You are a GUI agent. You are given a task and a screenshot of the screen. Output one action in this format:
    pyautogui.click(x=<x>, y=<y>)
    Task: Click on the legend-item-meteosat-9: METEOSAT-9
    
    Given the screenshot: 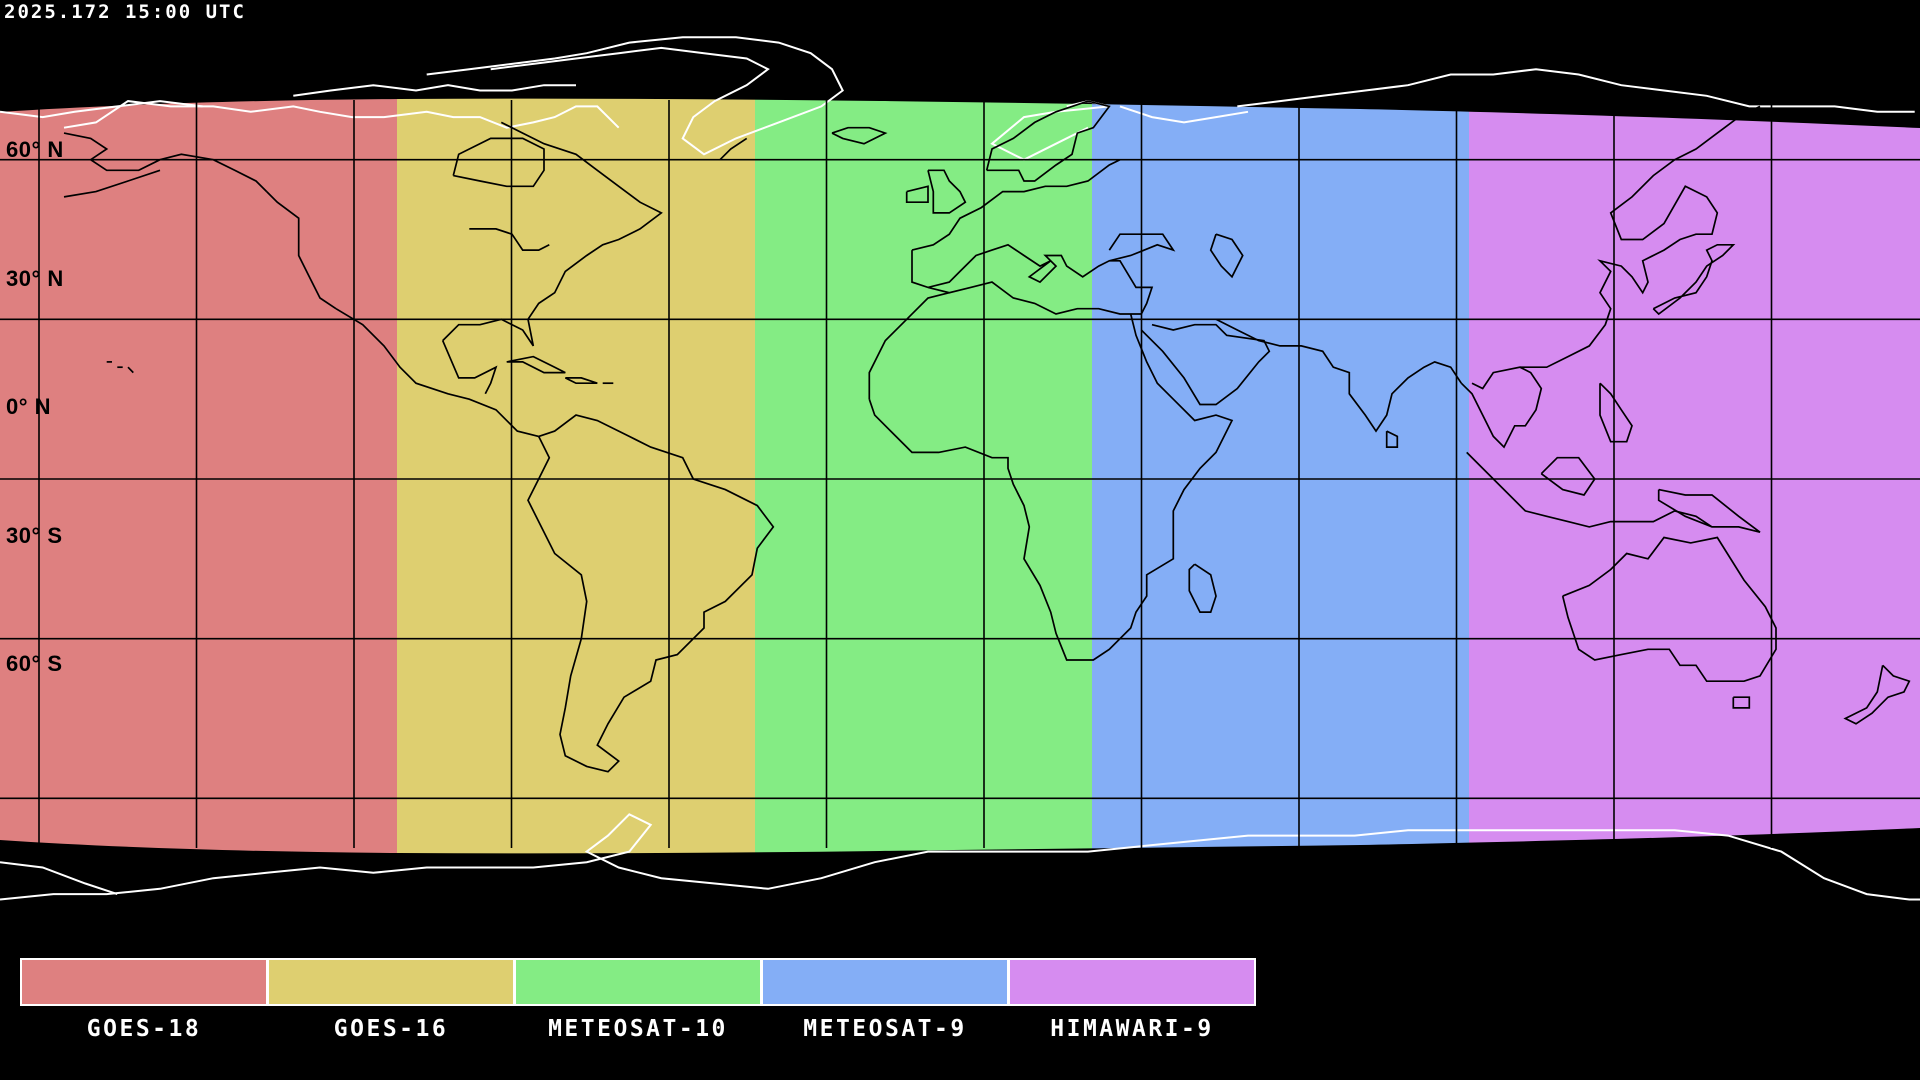 What is the action you would take?
    pyautogui.click(x=885, y=1000)
    